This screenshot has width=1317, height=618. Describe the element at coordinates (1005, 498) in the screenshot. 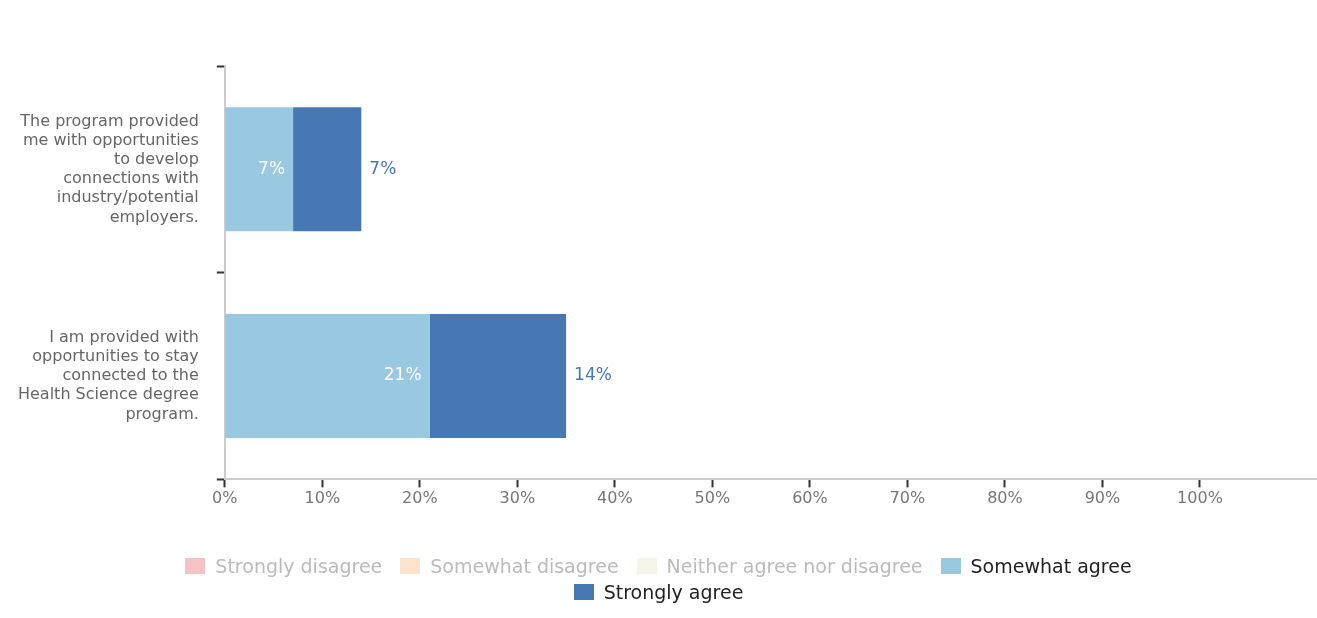

I see `x-tick-label: 80%` at that location.